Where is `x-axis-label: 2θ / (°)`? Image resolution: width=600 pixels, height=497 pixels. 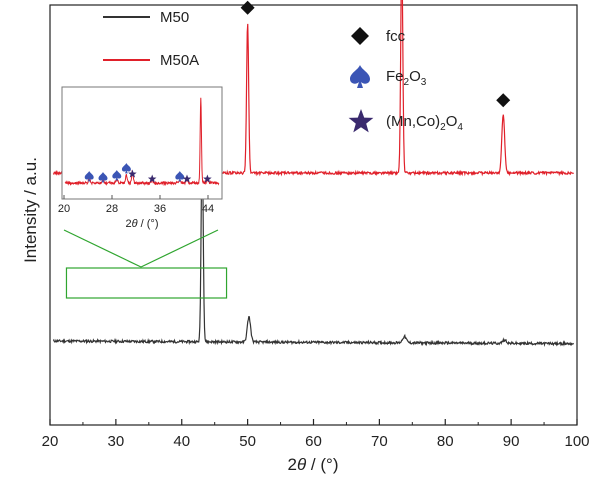
x-axis-label: 2θ / (°) is located at coordinates (313, 464).